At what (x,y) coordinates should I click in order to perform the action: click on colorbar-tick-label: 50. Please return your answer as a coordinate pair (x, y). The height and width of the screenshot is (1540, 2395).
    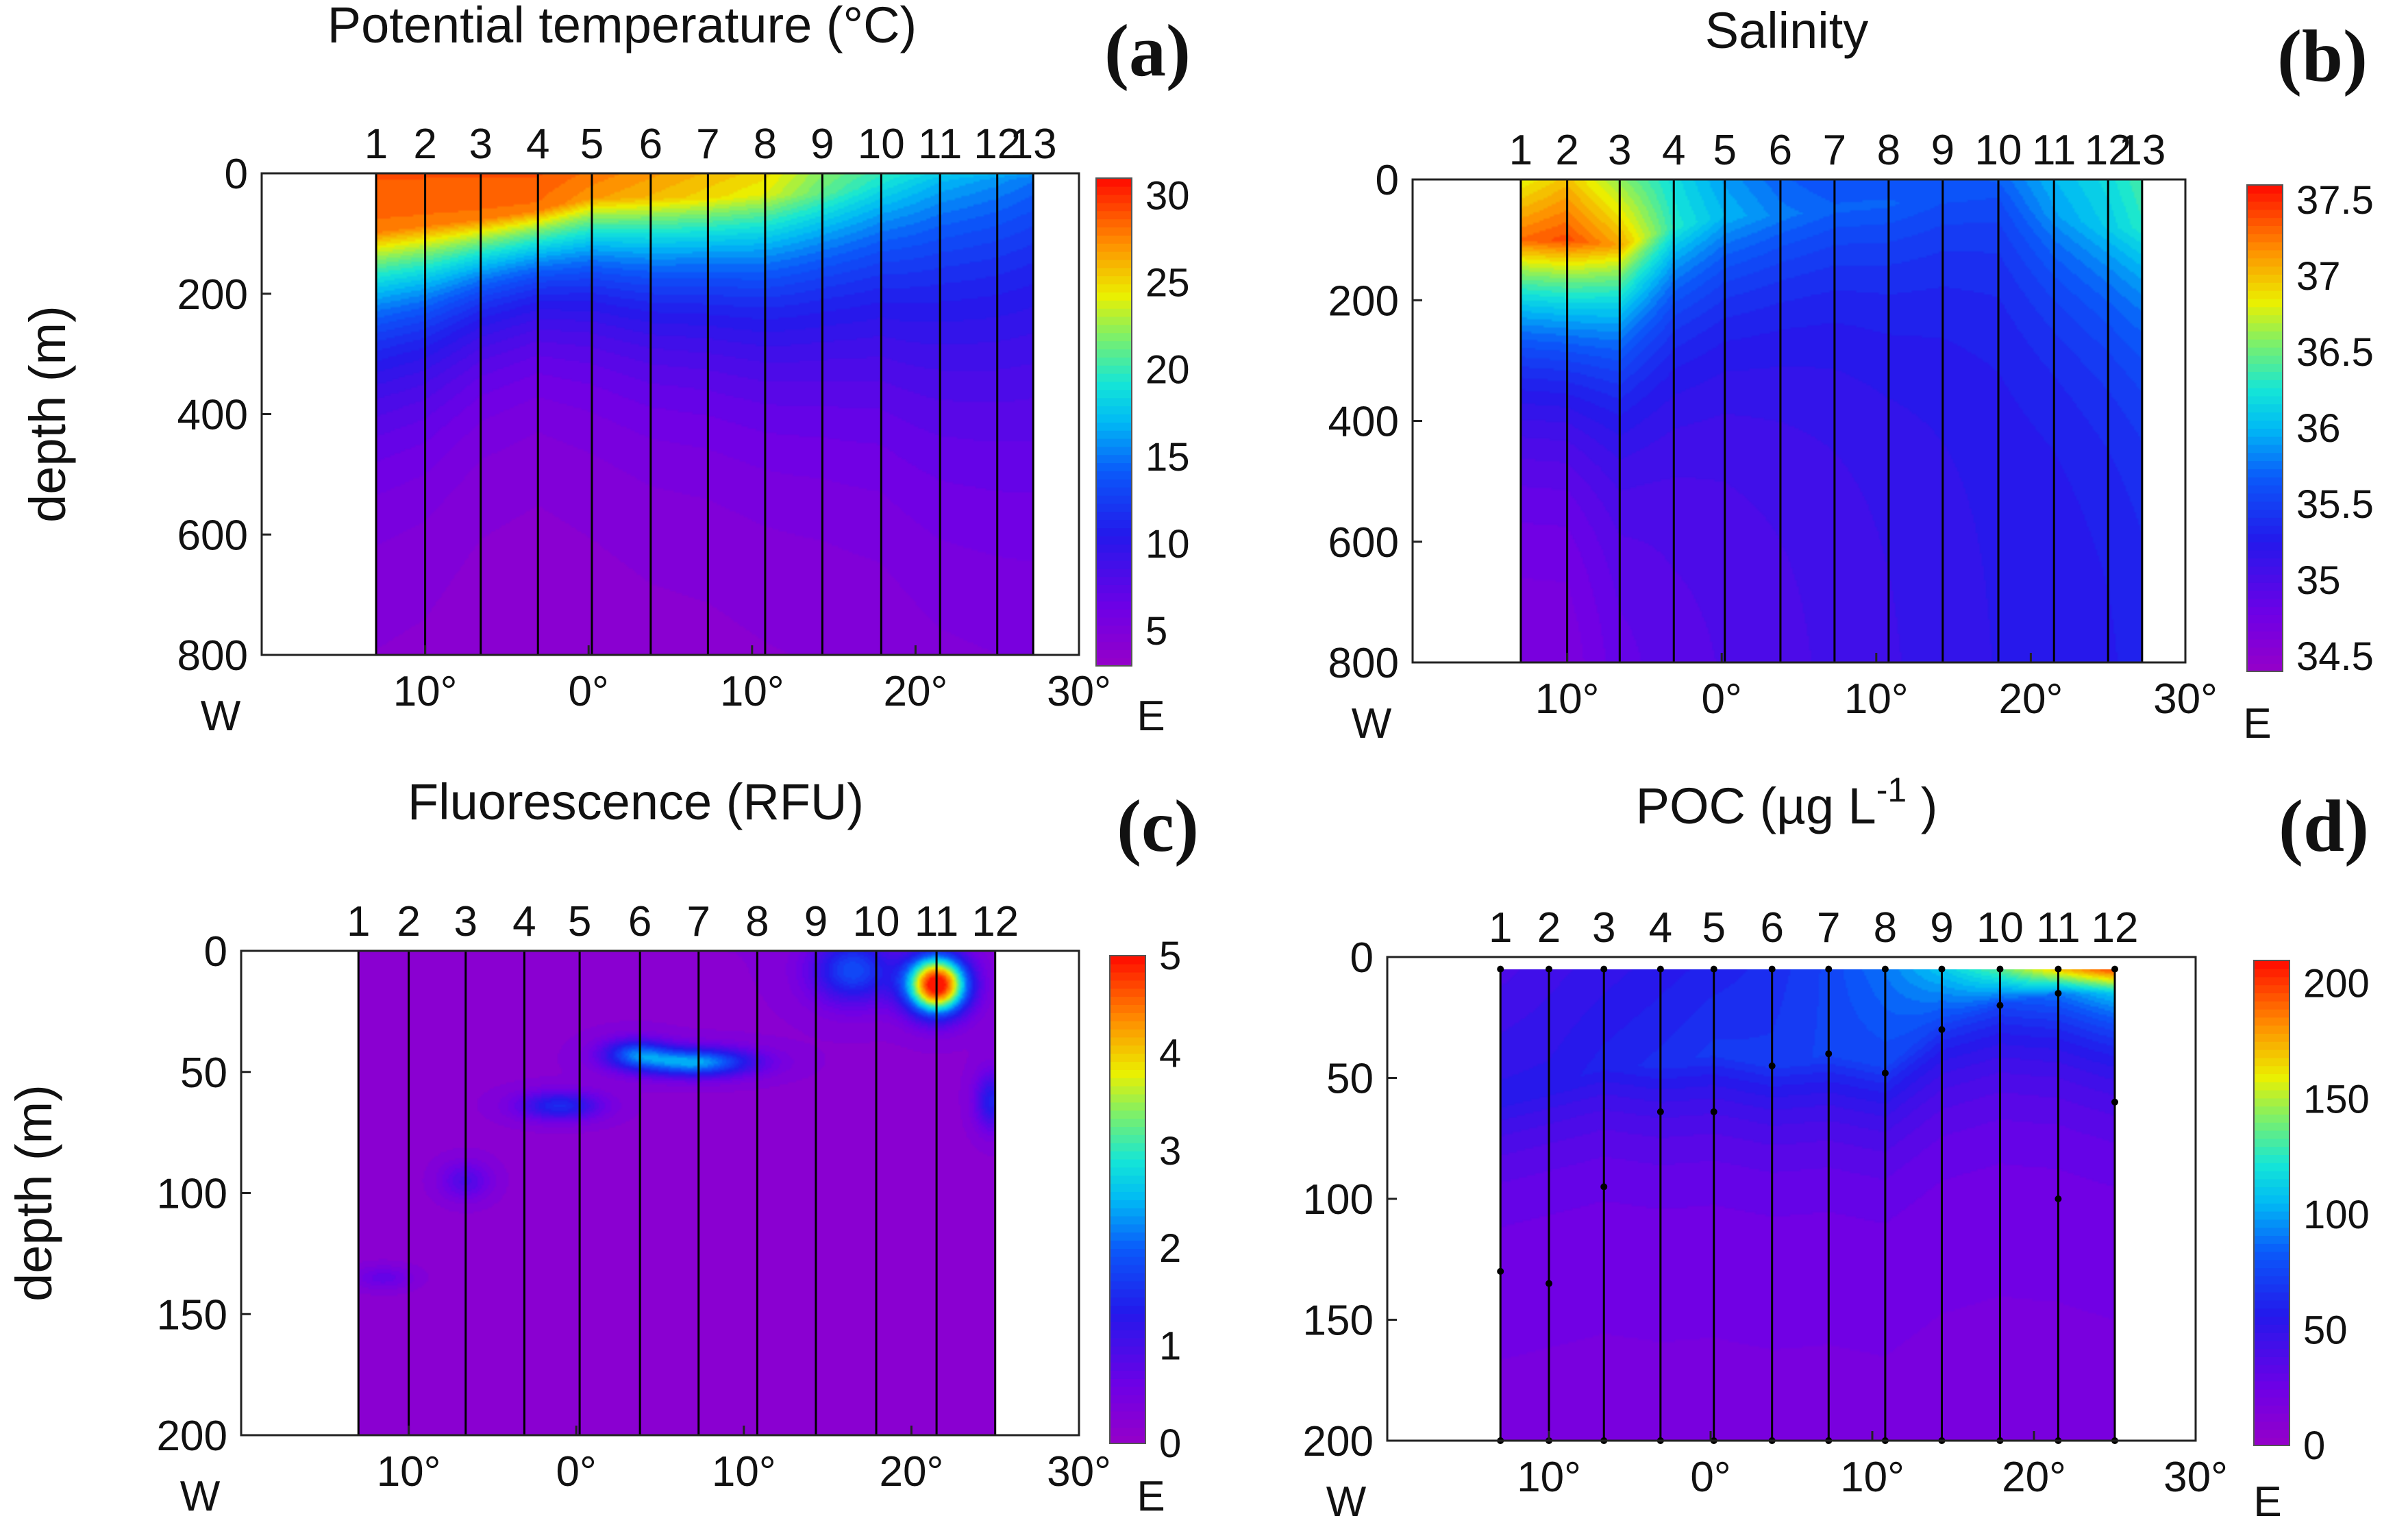
    Looking at the image, I should click on (2325, 1330).